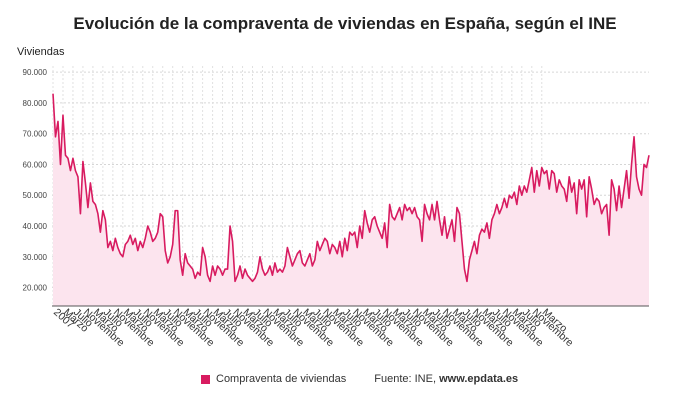 This screenshot has height=405, width=690. Describe the element at coordinates (35, 72) in the screenshot. I see `y-tick-label: 90.000` at that location.